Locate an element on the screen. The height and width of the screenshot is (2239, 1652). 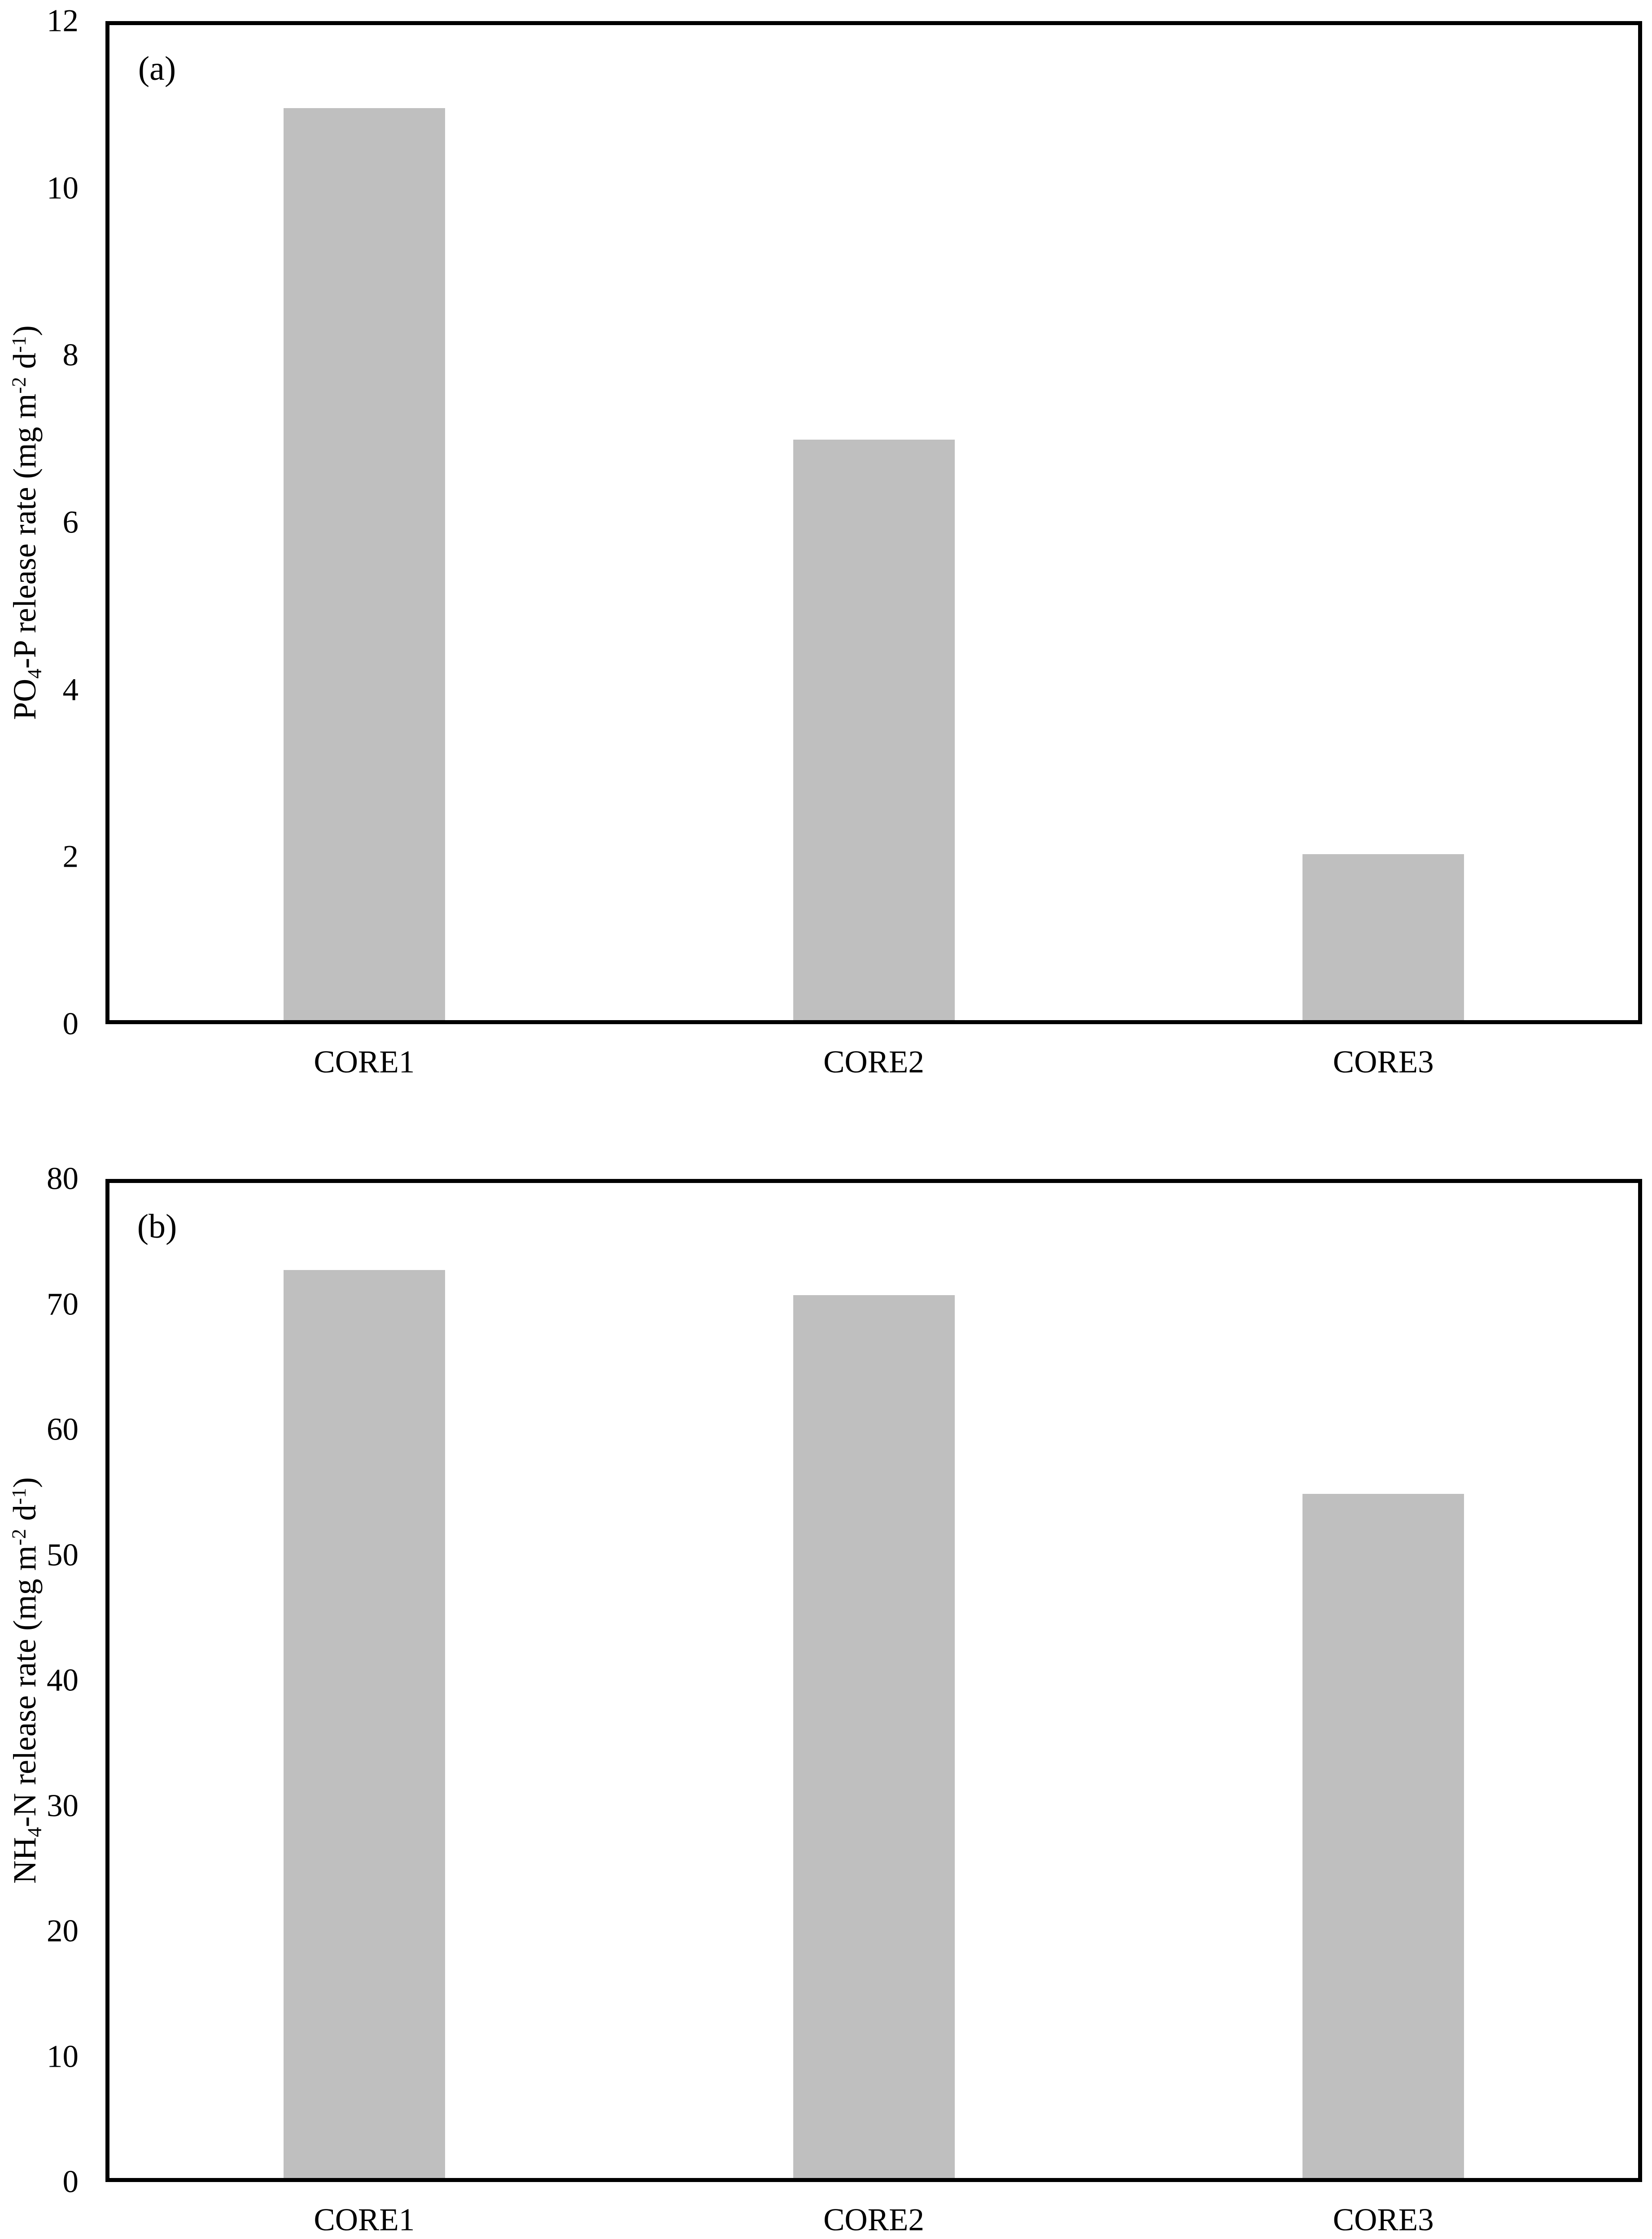
y-tick-label-2: 2 is located at coordinates (70, 856).